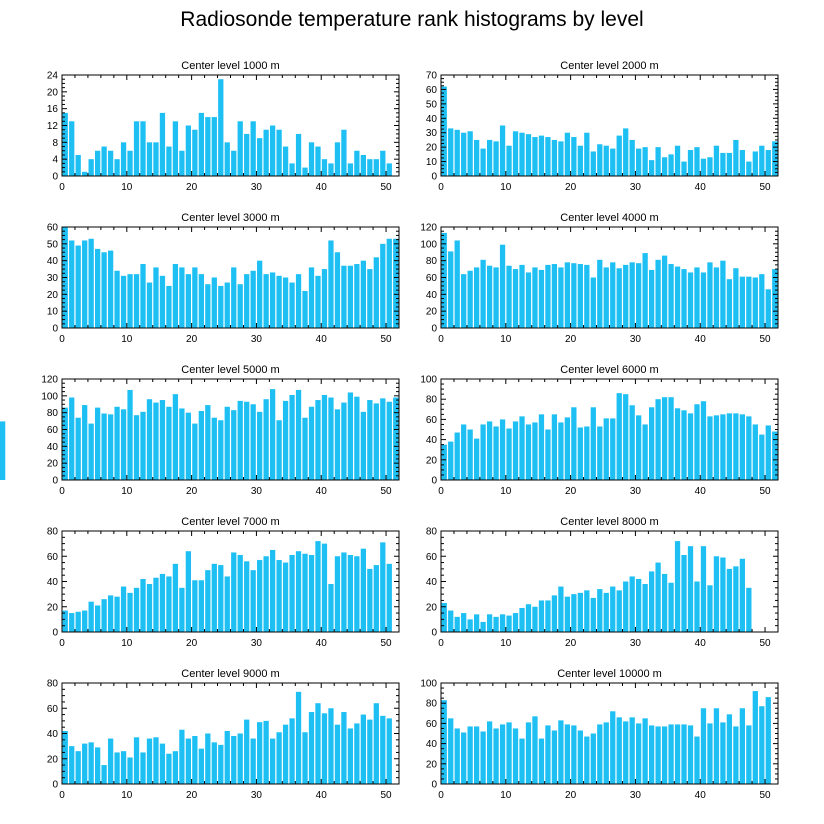  Describe the element at coordinates (53, 582) in the screenshot. I see `y-tick-label: 40` at that location.